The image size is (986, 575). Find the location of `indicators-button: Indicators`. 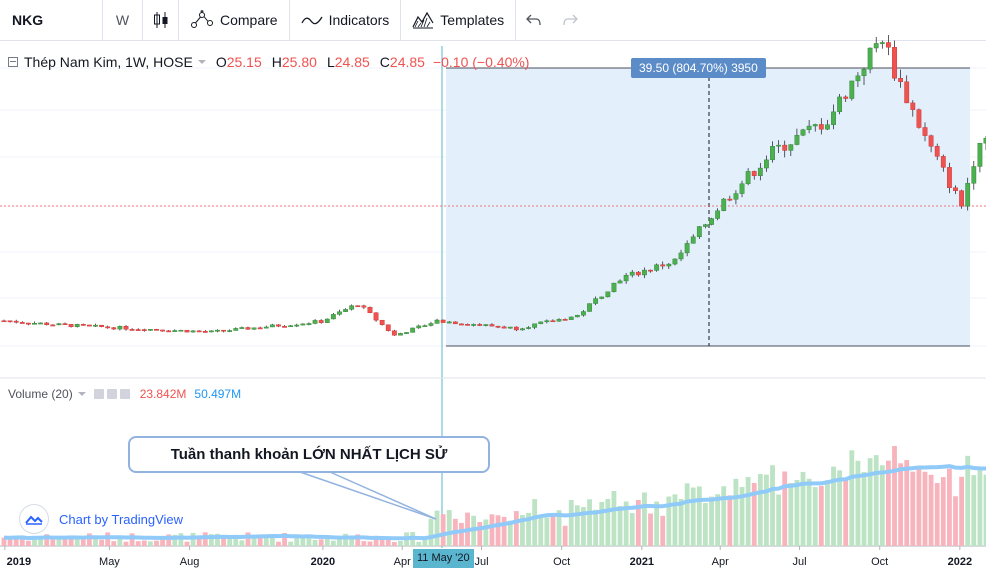

indicators-button: Indicators is located at coordinates (346, 20).